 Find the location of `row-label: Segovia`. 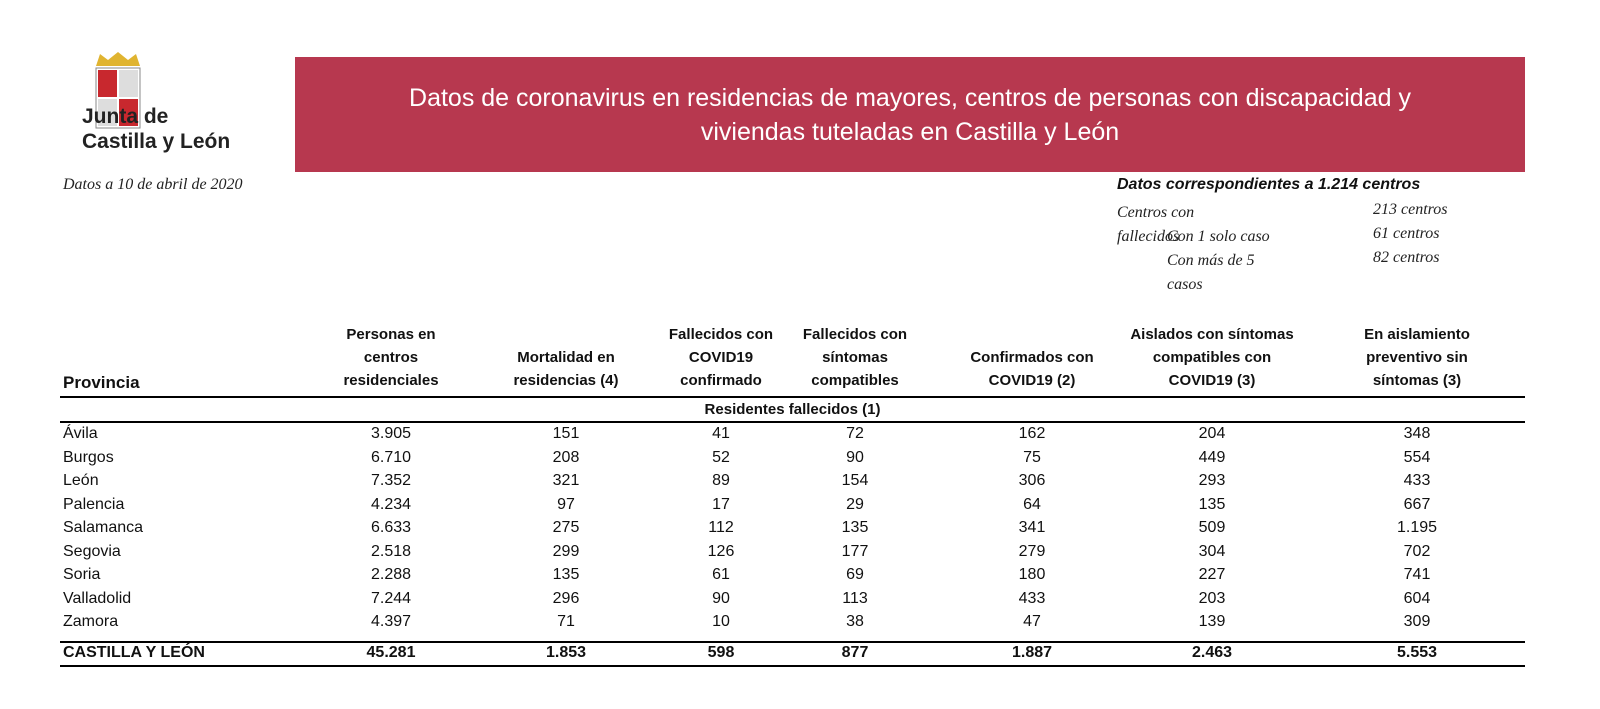

row-label: Segovia is located at coordinates (92, 551).